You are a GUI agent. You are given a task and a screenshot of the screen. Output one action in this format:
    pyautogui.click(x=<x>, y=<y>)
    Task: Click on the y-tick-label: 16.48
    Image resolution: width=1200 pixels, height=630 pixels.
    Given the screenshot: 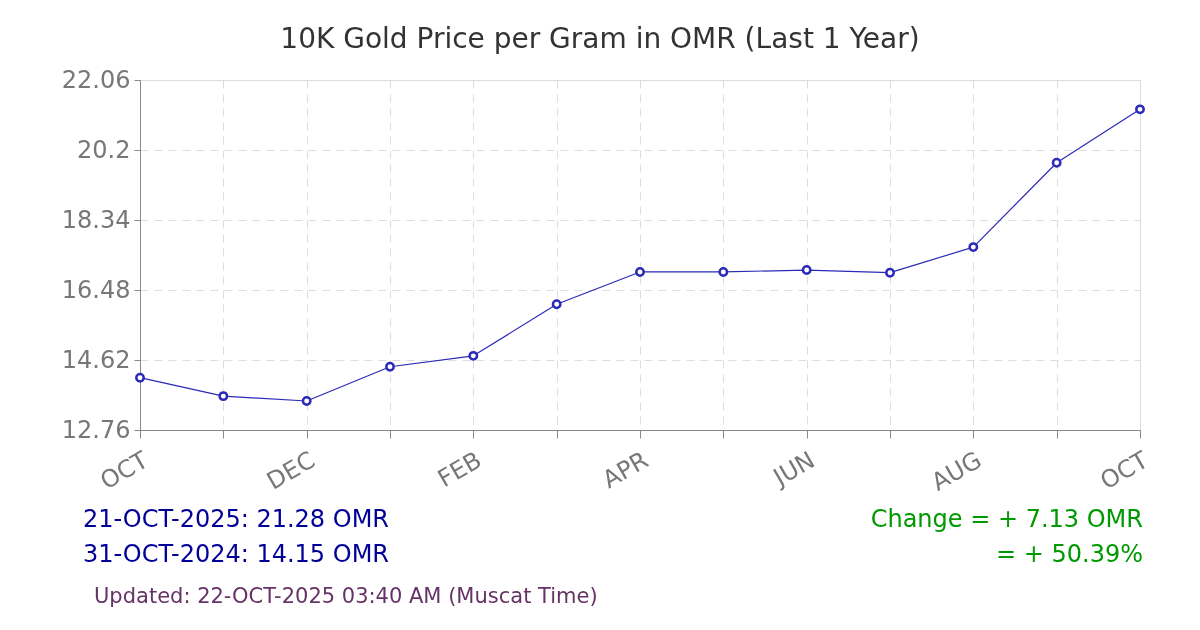 What is the action you would take?
    pyautogui.click(x=96, y=289)
    